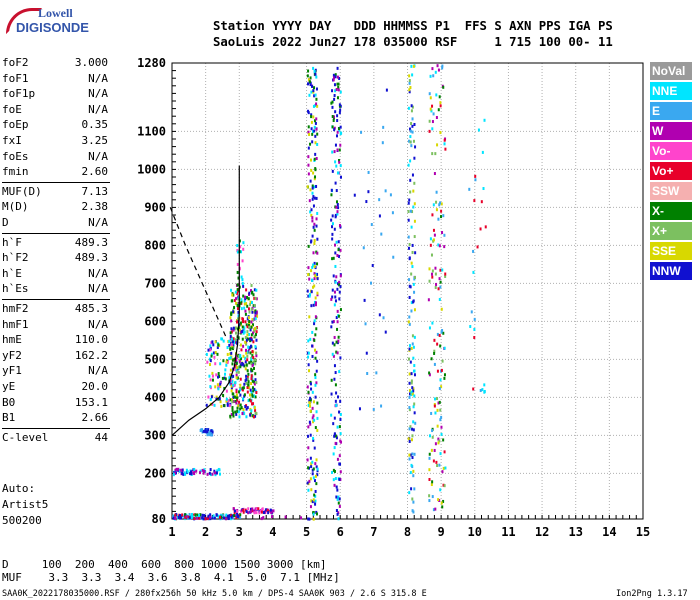 Image resolution: width=700 pixels, height=600 pixels. What do you see at coordinates (55, 438) in the screenshot?
I see `param-row-clevel: C-level 44` at bounding box center [55, 438].